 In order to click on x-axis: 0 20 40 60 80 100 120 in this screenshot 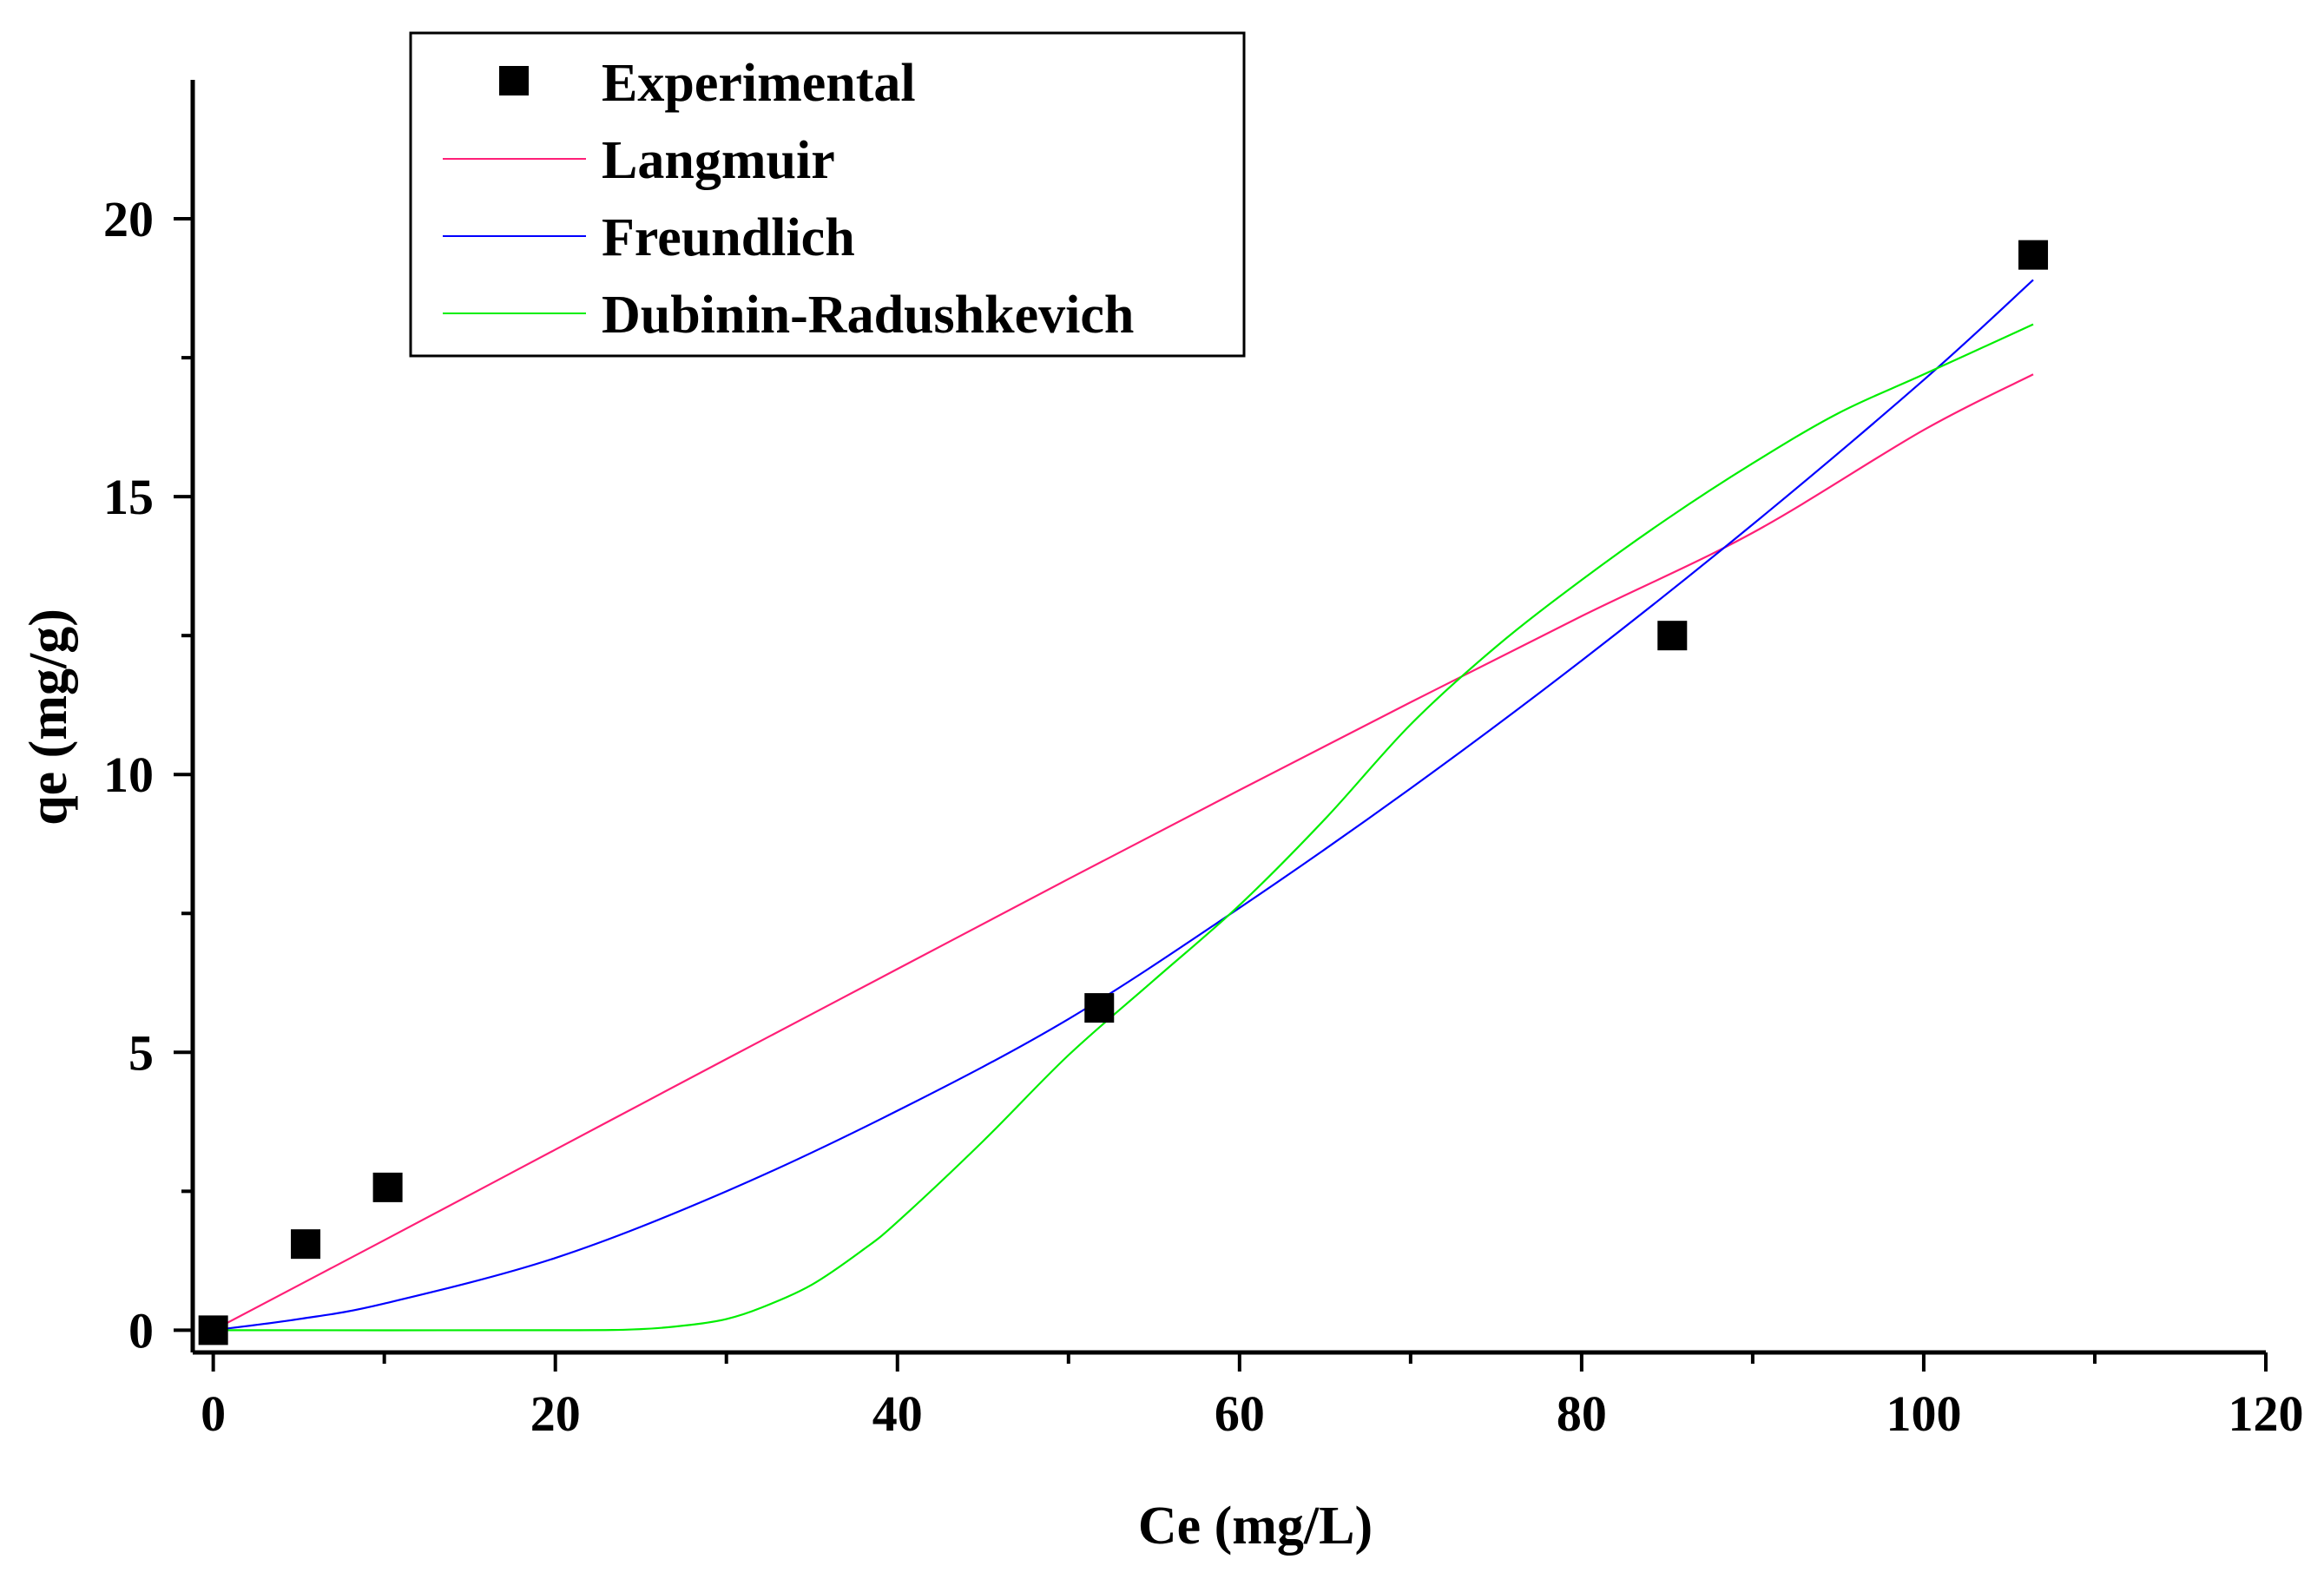, I will do `click(1249, 1396)`.